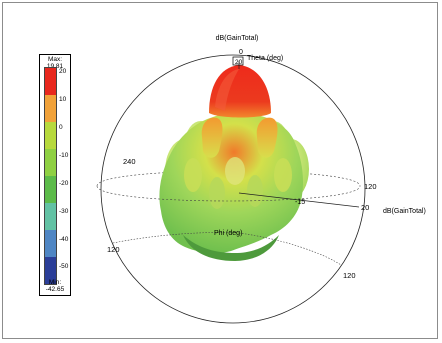 The height and width of the screenshot is (343, 442). Describe the element at coordinates (50, 216) in the screenshot. I see `legend-swatch-neg30` at that location.